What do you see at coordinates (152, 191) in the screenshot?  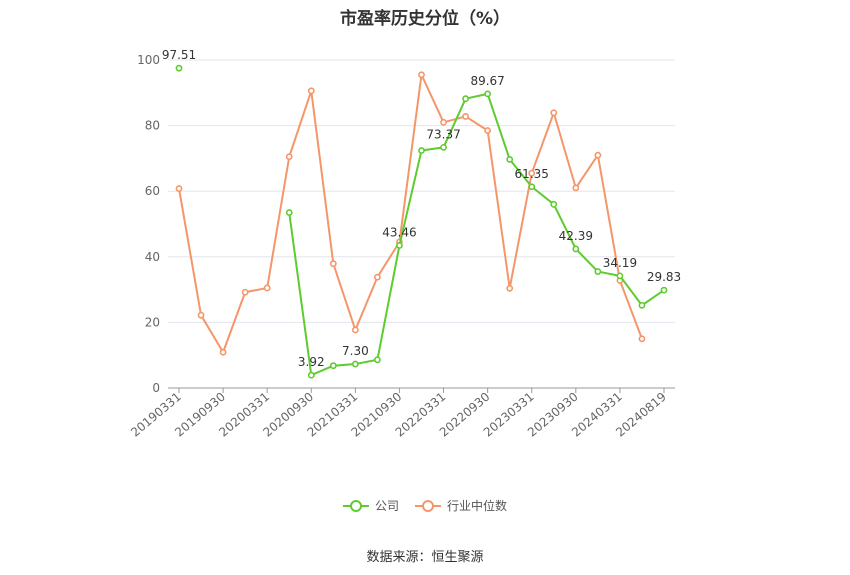 I see `y-tick-label: 60` at bounding box center [152, 191].